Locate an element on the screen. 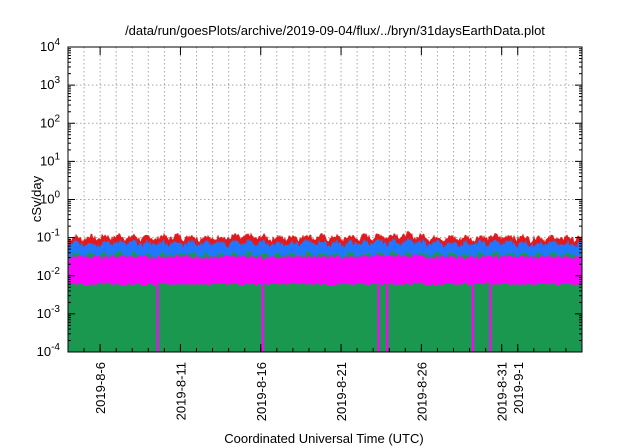 The width and height of the screenshot is (640, 448). series-band-magenta is located at coordinates (325, 270).